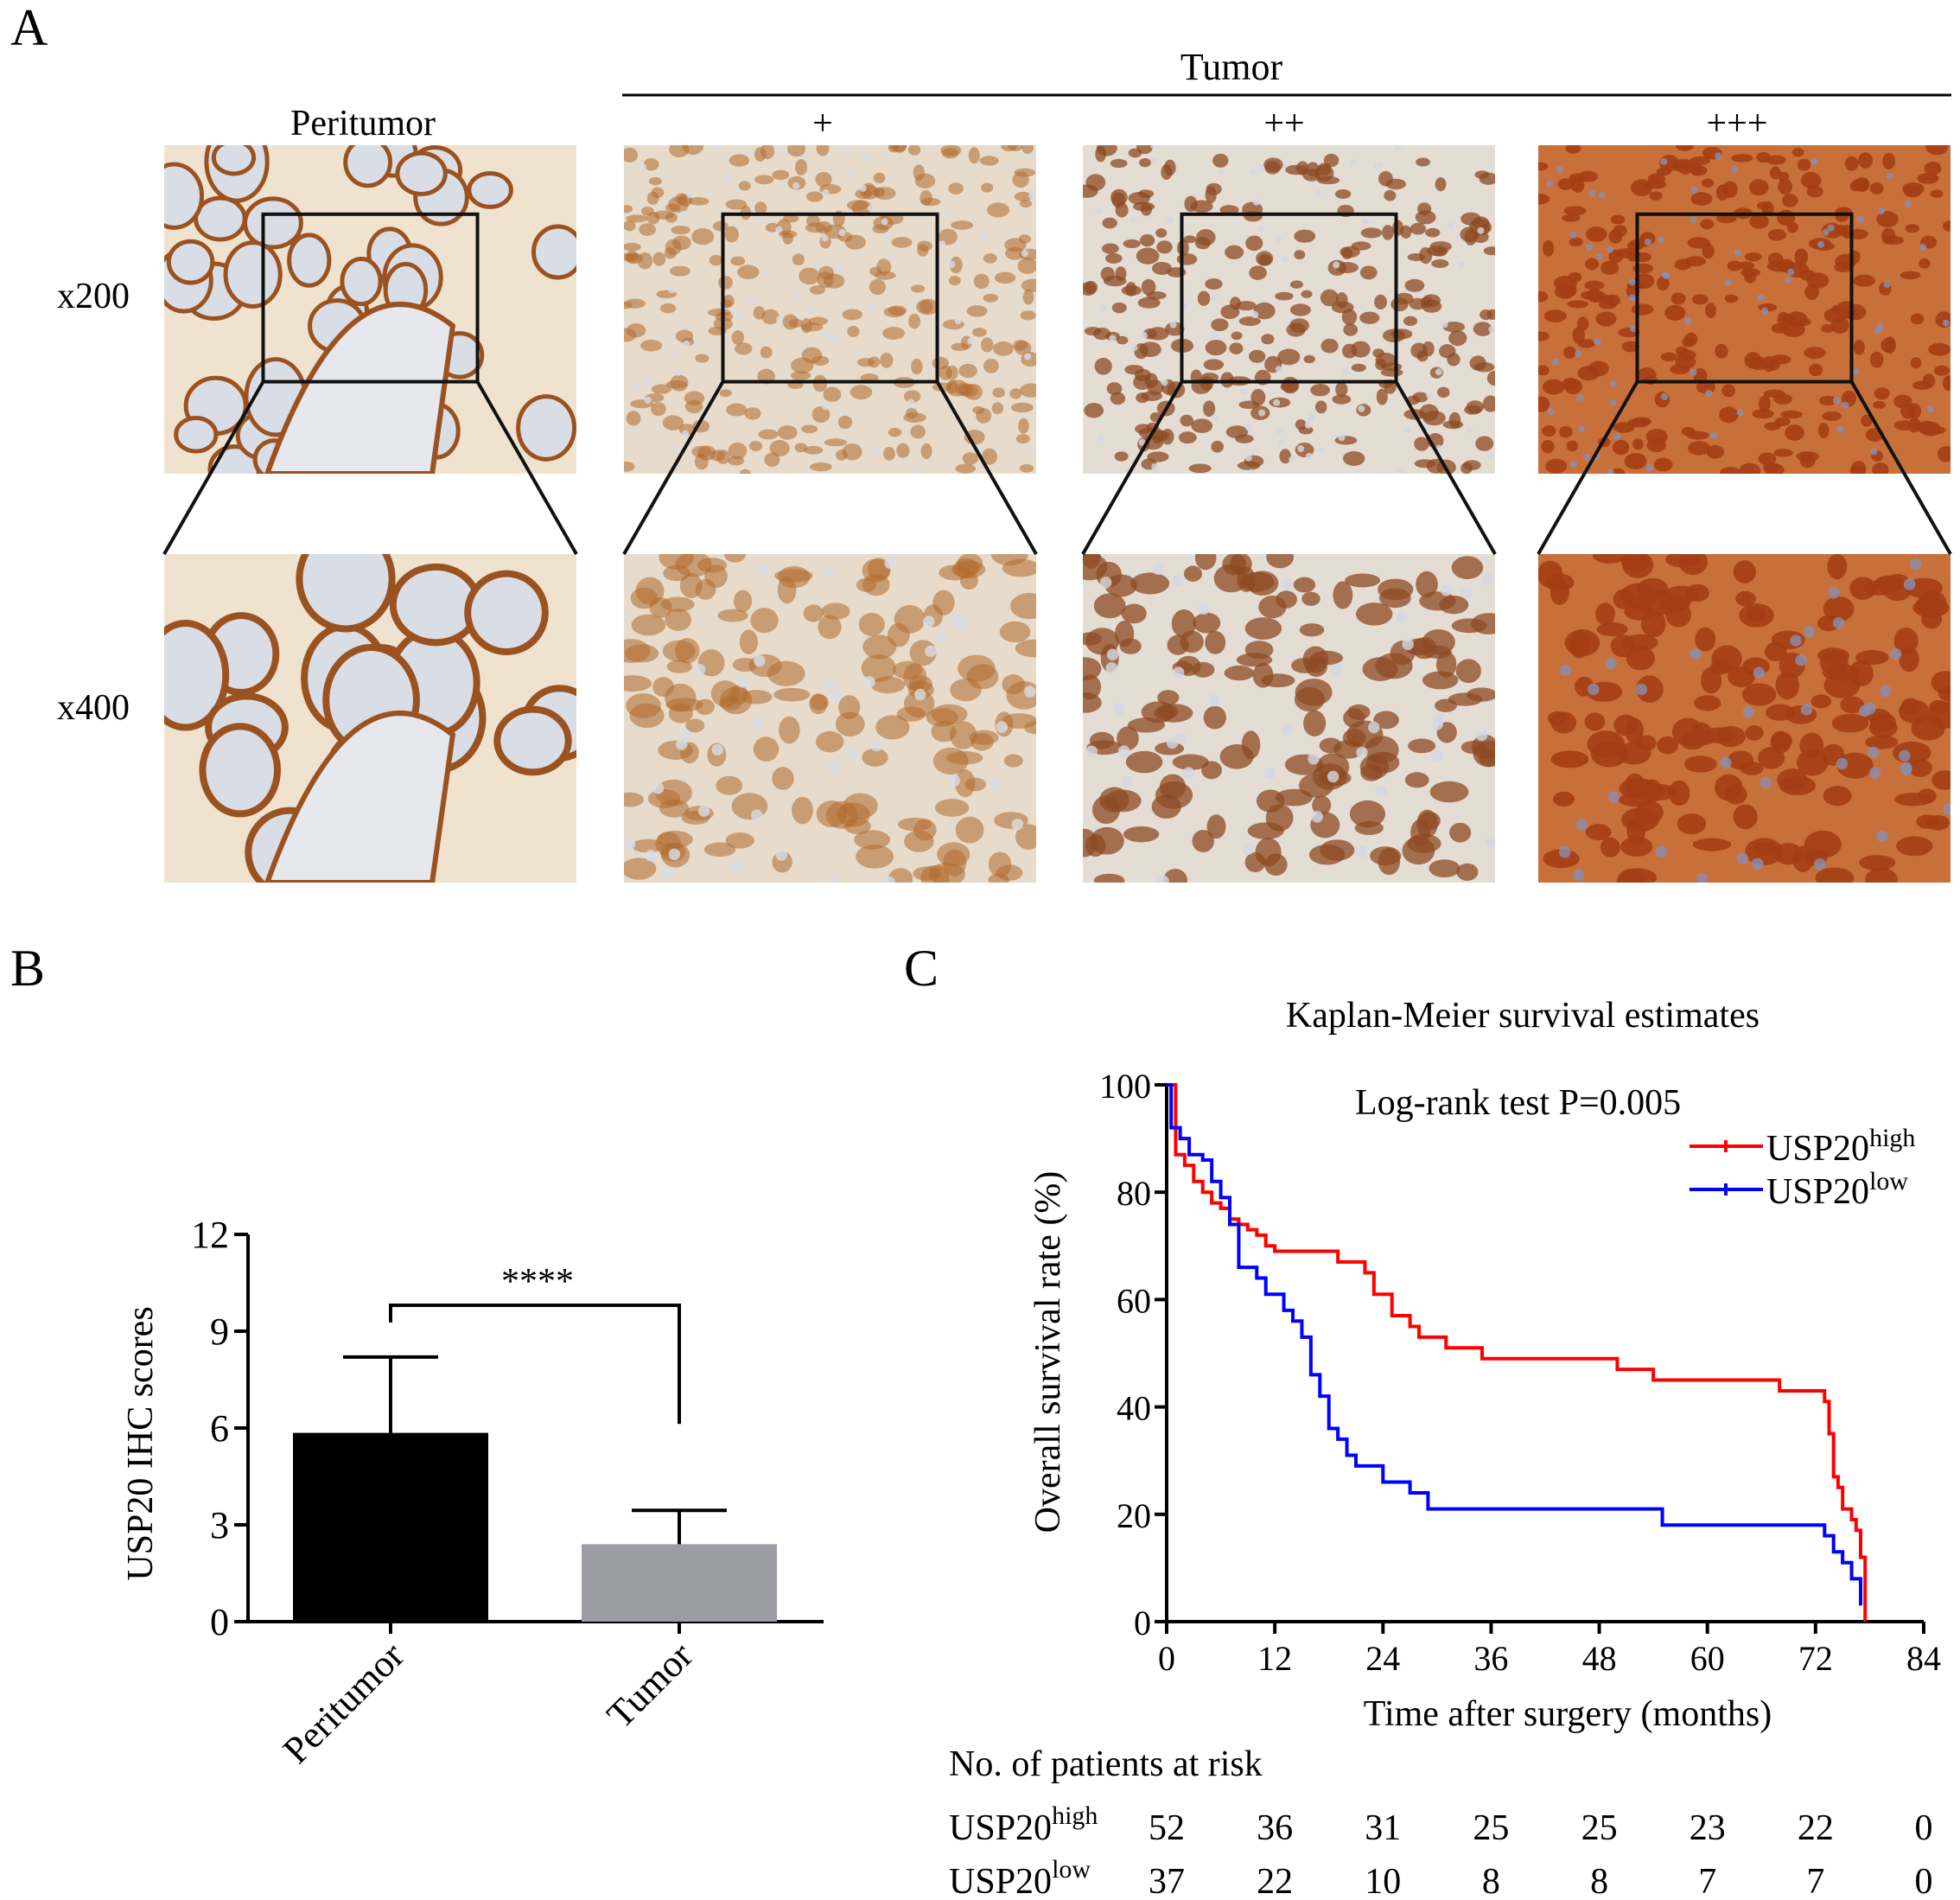  What do you see at coordinates (1707, 1658) in the screenshot?
I see `km-x-tick-label: 60` at bounding box center [1707, 1658].